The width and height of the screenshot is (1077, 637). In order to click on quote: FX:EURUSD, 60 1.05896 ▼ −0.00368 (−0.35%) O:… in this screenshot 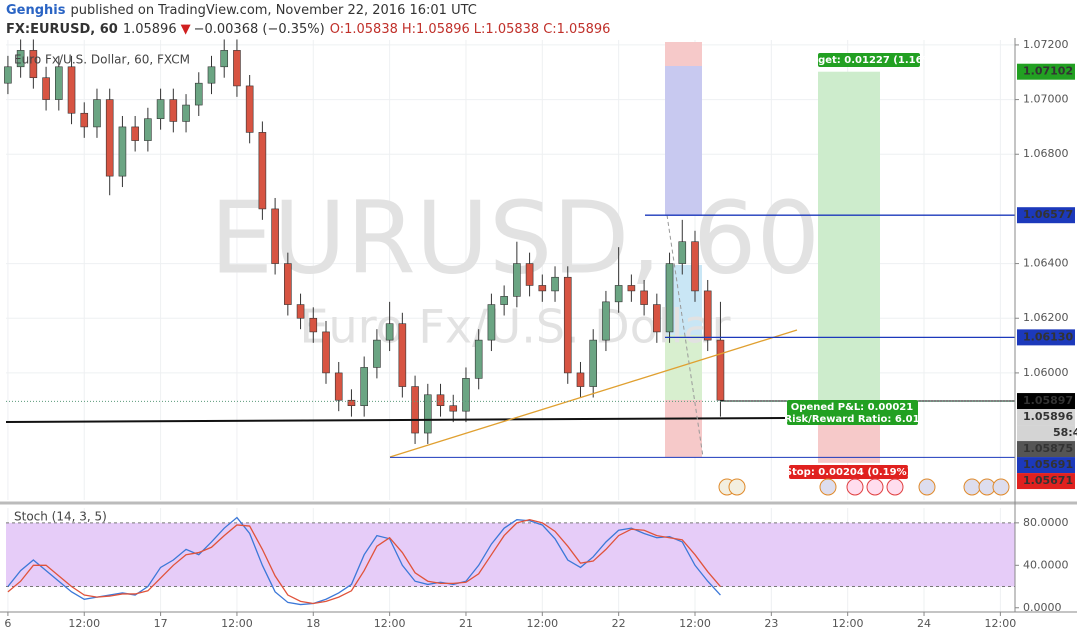, I will do `click(308, 29)`.